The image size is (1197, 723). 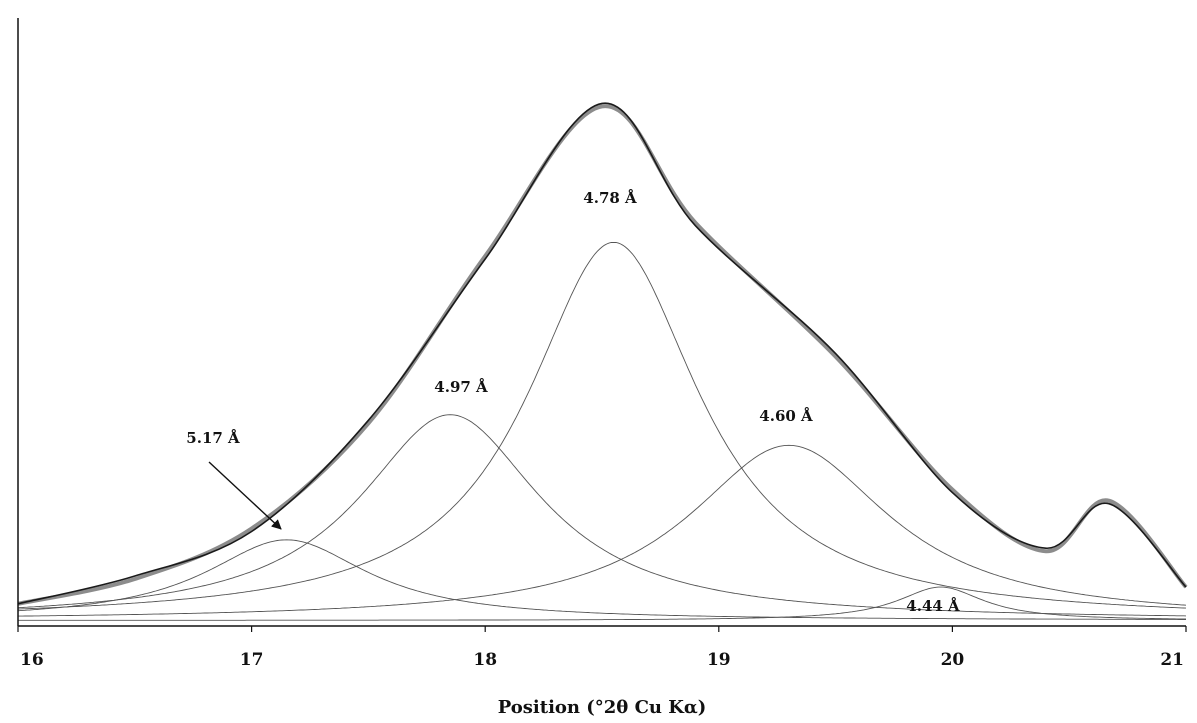 What do you see at coordinates (485, 660) in the screenshot?
I see `x-tick-label: 18` at bounding box center [485, 660].